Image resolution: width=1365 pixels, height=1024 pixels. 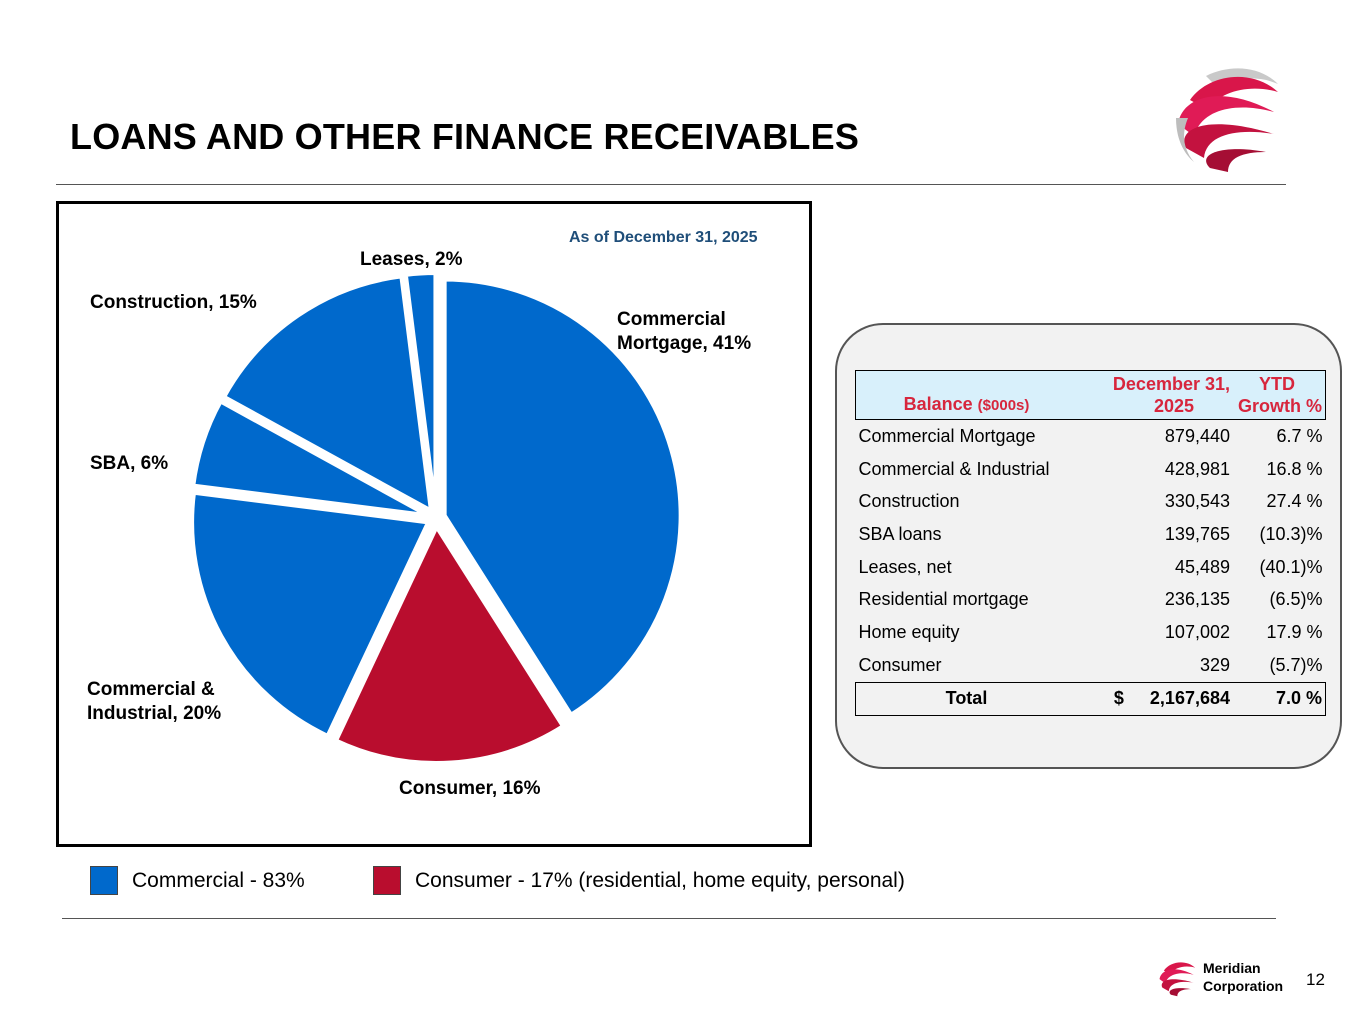 I want to click on table-row: Commercial & Industrial 428,981 16.8 %, so click(x=1091, y=469).